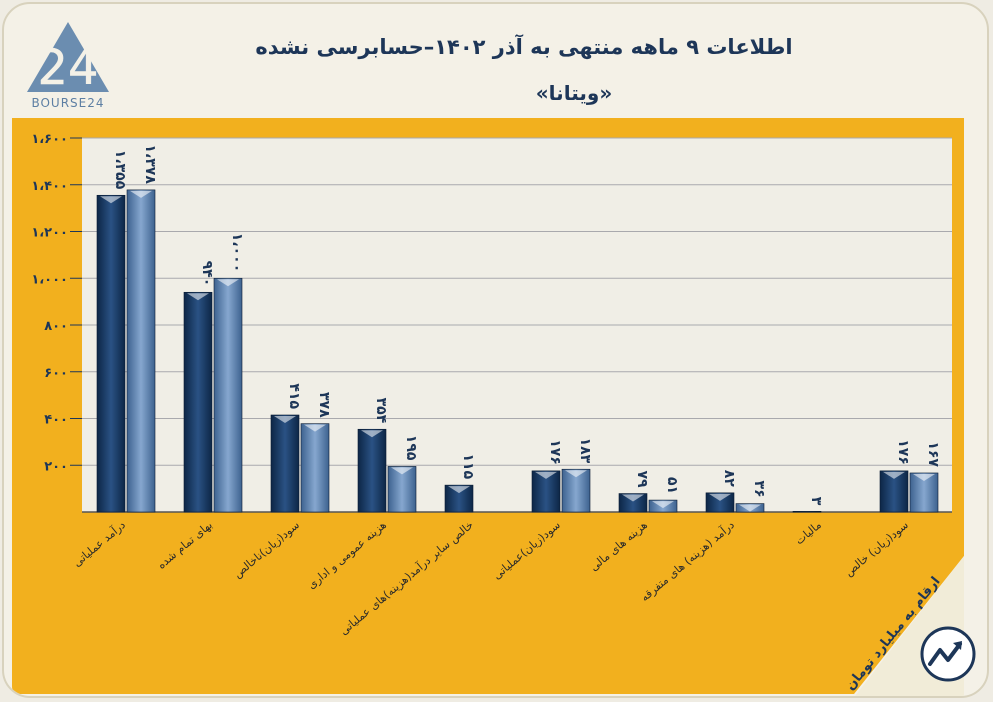 This screenshot has height=702, width=993. What do you see at coordinates (468, 466) in the screenshot?
I see `data-label: ۱۱۵` at bounding box center [468, 466].